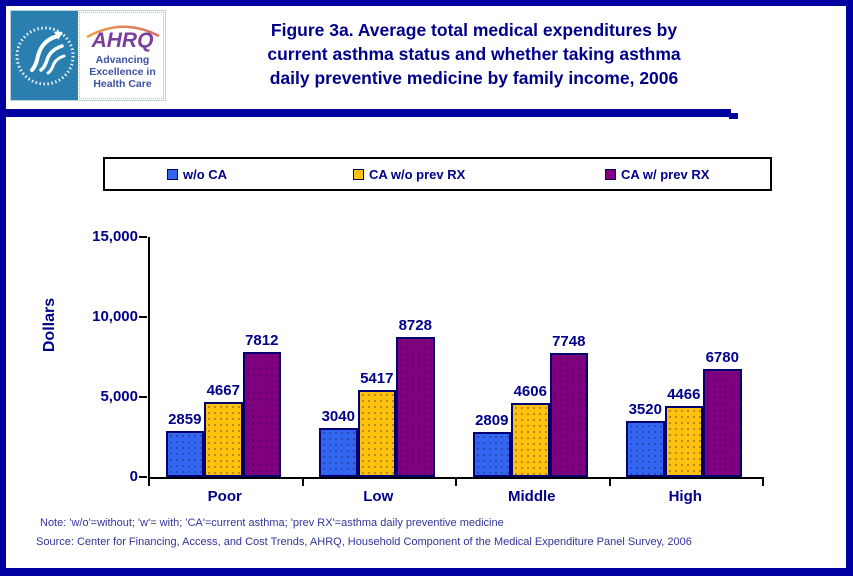 This screenshot has width=853, height=576. Describe the element at coordinates (184, 454) in the screenshot. I see `bar-poor-w-o-ca` at that location.